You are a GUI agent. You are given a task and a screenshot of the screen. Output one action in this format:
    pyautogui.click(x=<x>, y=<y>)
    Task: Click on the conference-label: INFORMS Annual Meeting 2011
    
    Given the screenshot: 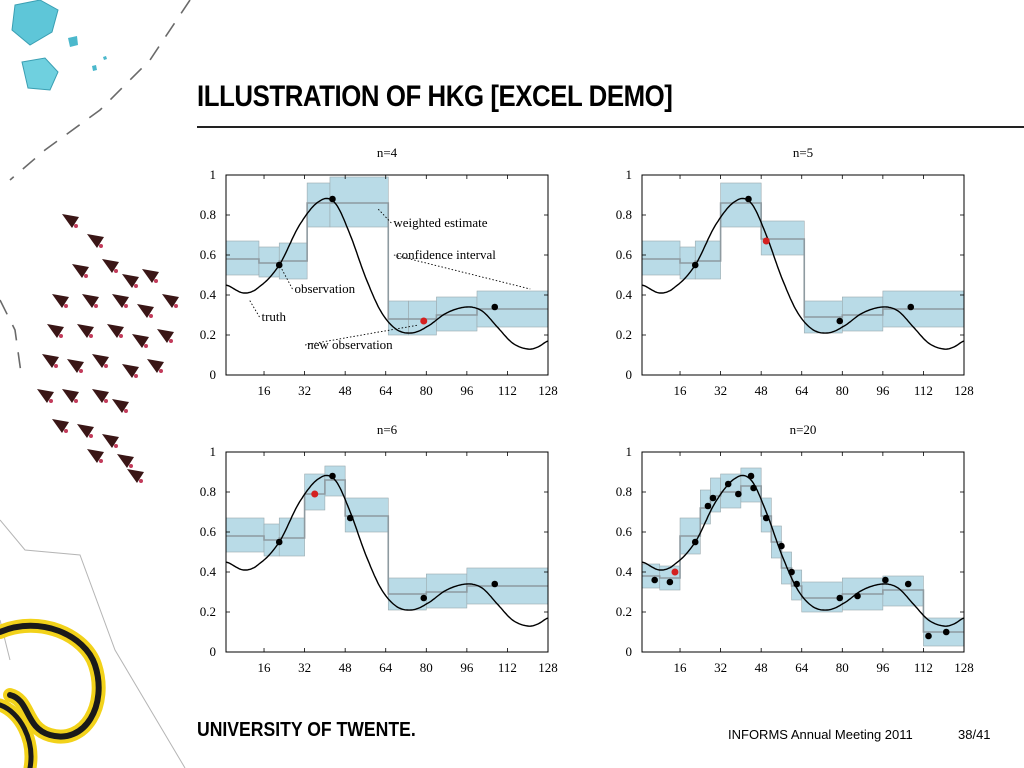 What is the action you would take?
    pyautogui.click(x=820, y=734)
    